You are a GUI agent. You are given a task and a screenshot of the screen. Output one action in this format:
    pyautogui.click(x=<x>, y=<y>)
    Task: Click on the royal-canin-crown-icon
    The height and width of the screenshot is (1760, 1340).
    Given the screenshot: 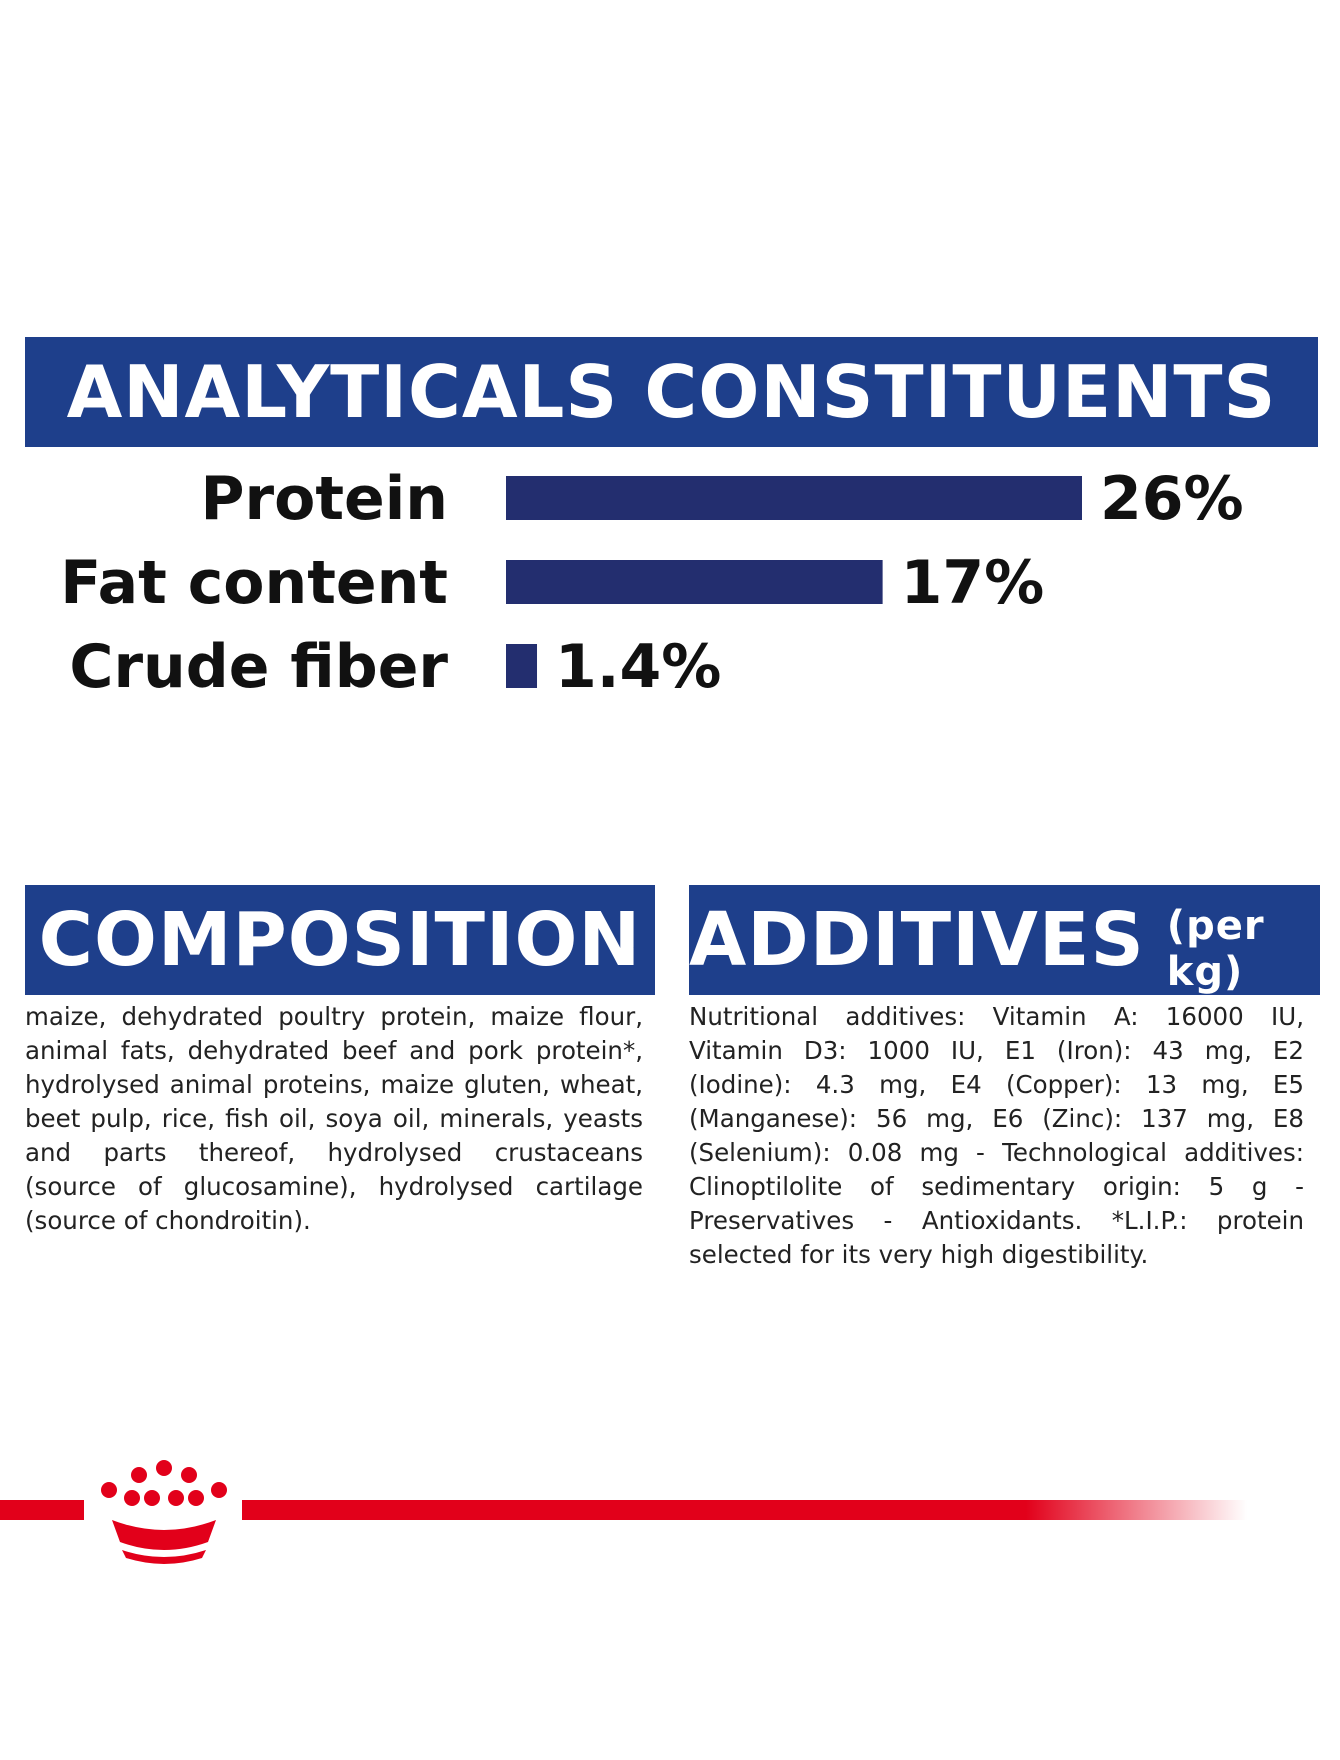 What is the action you would take?
    pyautogui.click(x=164, y=1512)
    